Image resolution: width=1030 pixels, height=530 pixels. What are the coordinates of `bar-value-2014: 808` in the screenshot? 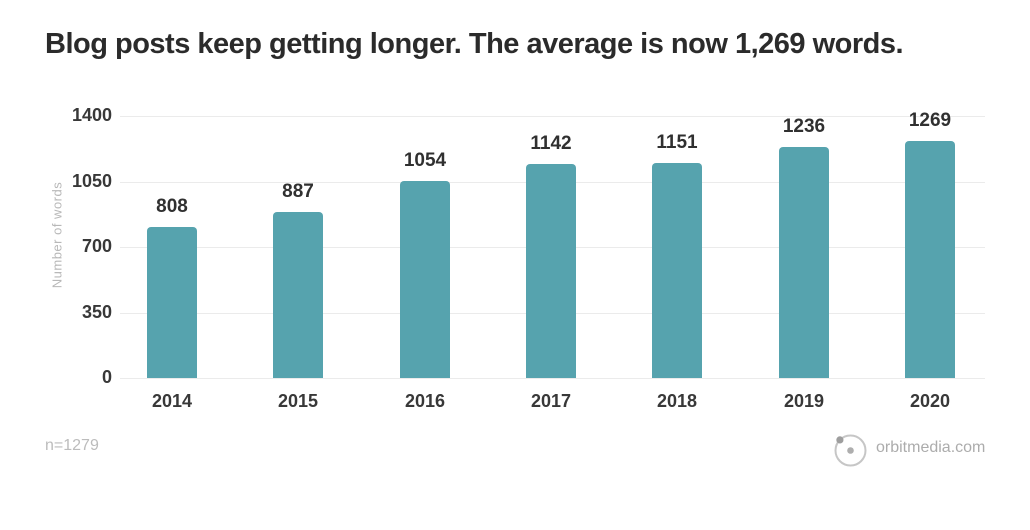 It's located at (172, 206).